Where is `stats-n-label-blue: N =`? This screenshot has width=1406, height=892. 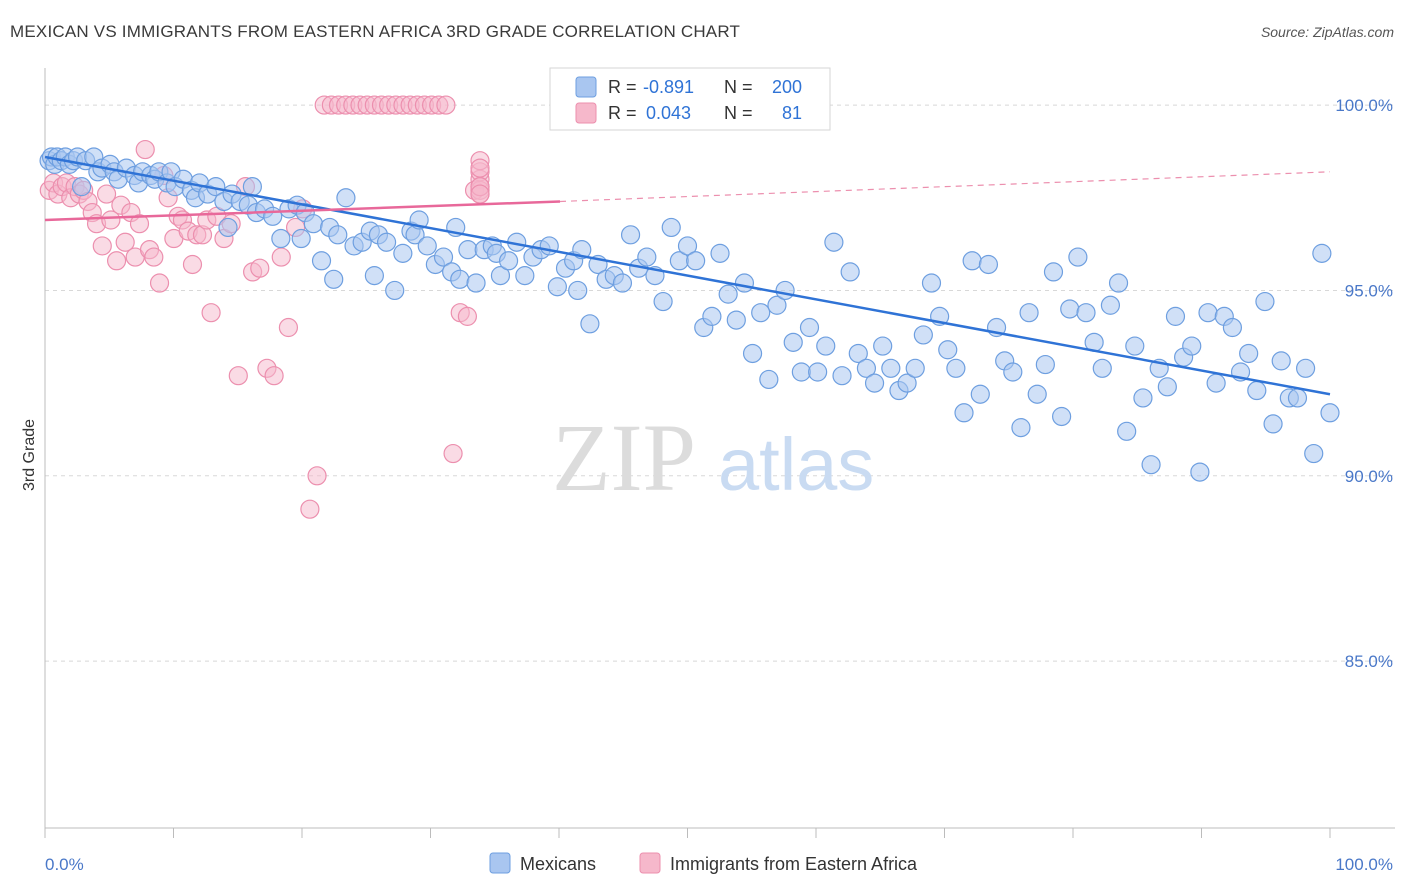 stats-n-label-blue: N = is located at coordinates (738, 87).